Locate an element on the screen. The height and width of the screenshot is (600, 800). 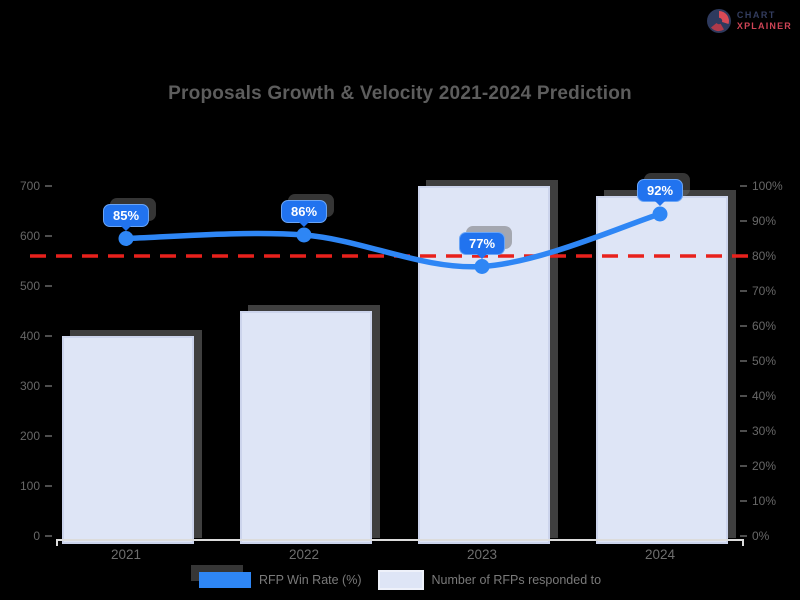
legend-item-rfps: Number of RFPs responded to is located at coordinates (489, 580).